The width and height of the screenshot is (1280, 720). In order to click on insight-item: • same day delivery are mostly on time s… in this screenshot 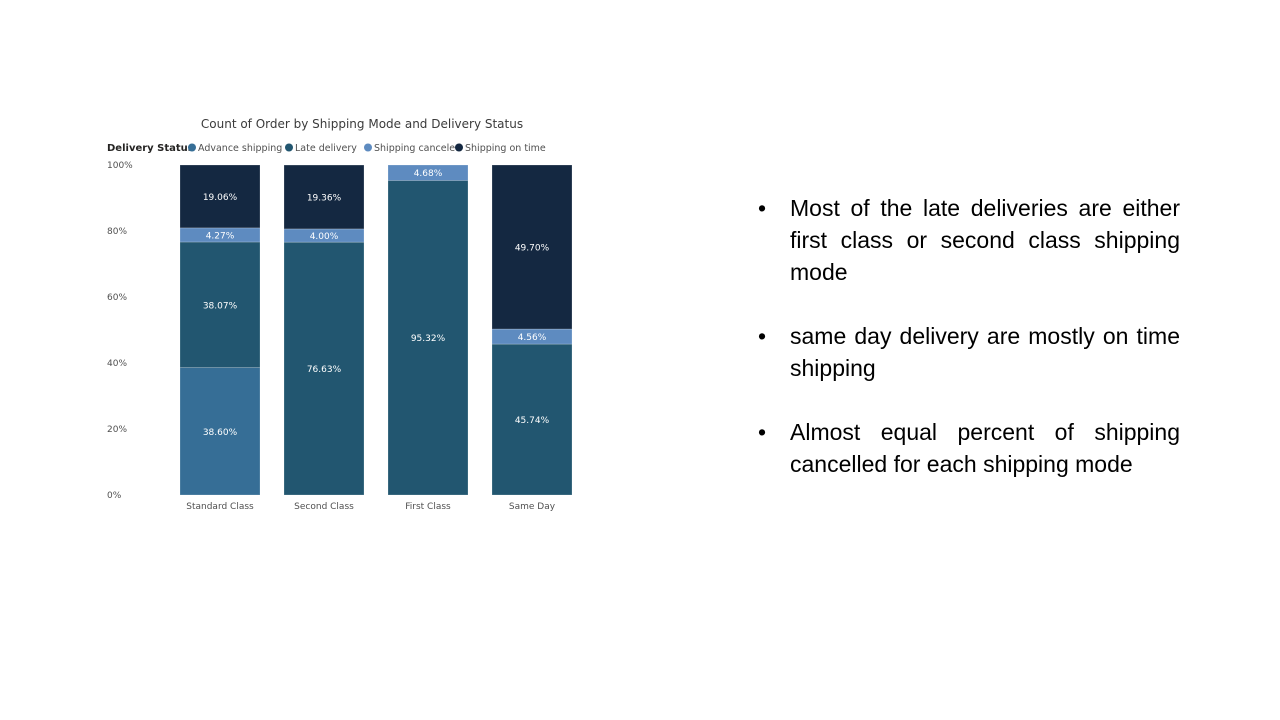, I will do `click(969, 352)`.